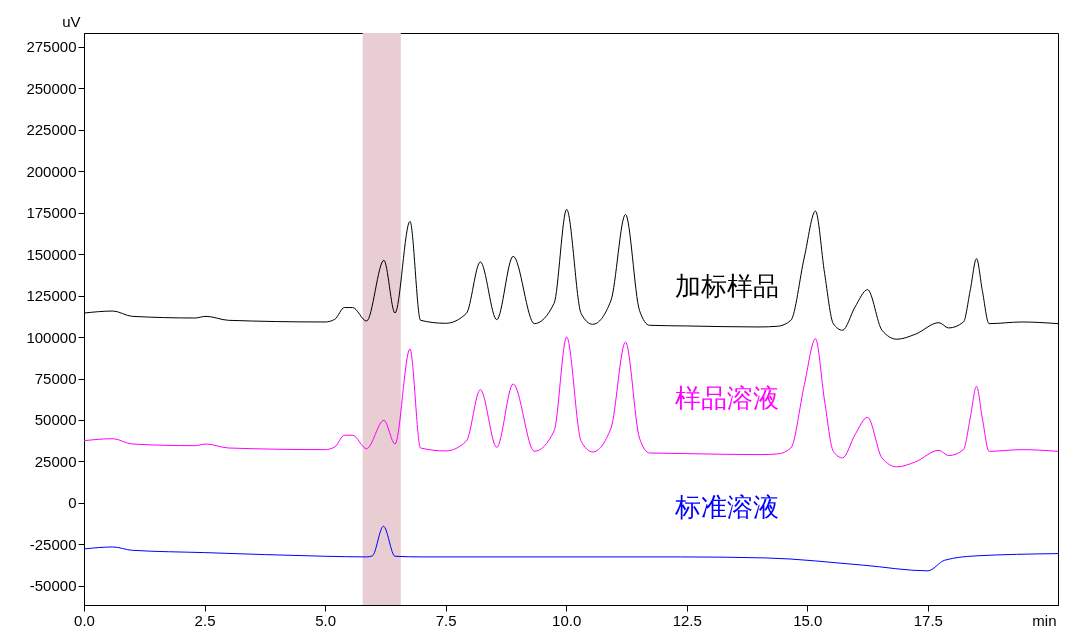 The height and width of the screenshot is (643, 1080). I want to click on y-tick-label: 175000, so click(51, 213).